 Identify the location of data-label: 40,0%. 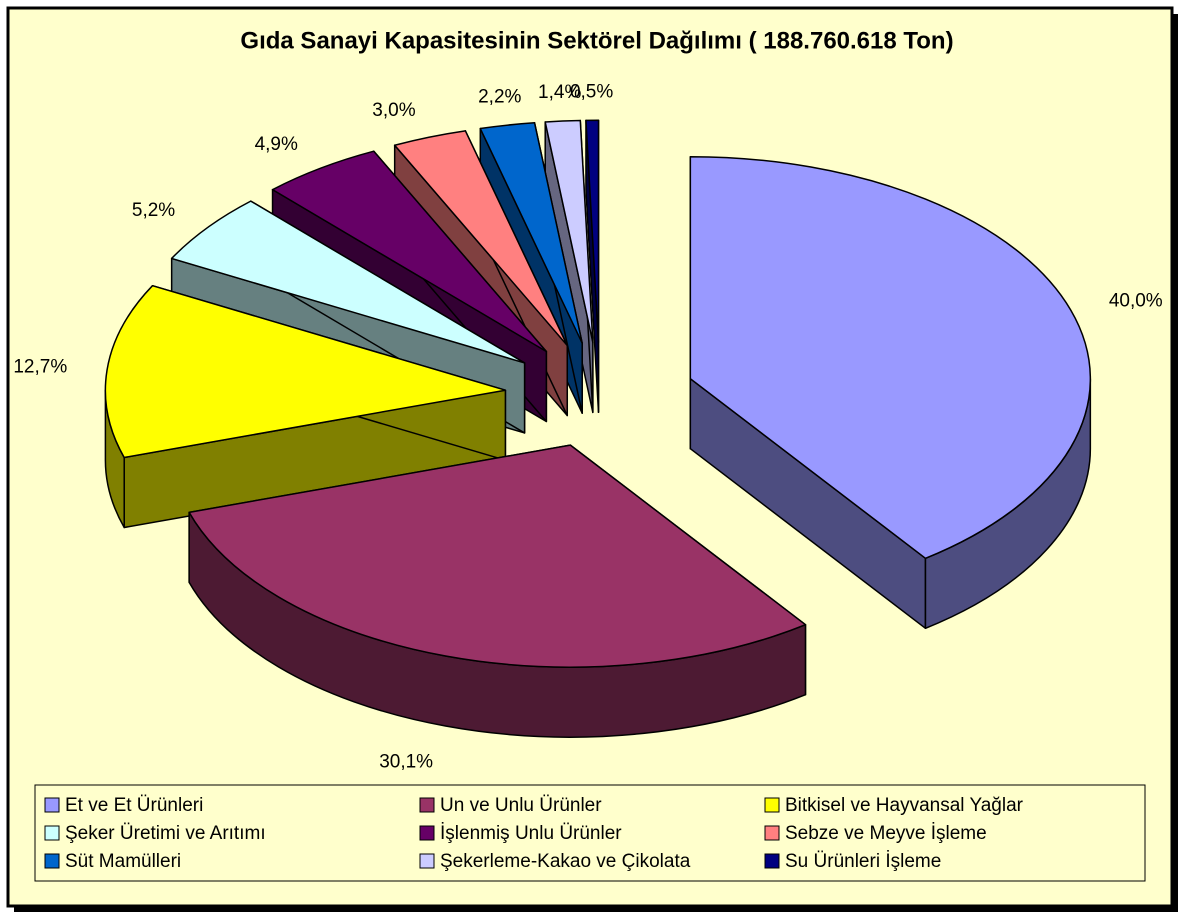
(1136, 300).